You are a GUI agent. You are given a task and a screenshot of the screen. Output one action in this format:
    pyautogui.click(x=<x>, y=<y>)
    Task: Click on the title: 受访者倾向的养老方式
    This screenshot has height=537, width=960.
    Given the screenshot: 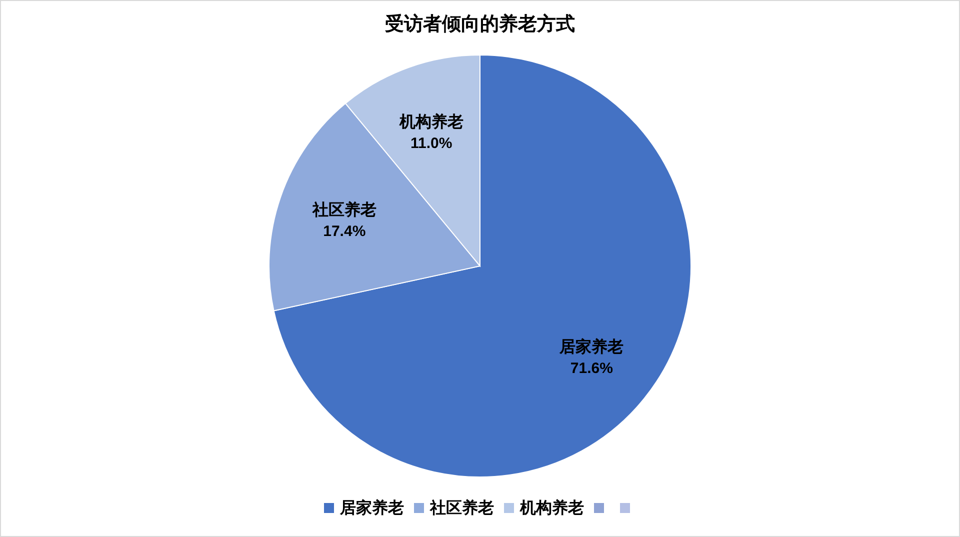 What is the action you would take?
    pyautogui.click(x=480, y=24)
    